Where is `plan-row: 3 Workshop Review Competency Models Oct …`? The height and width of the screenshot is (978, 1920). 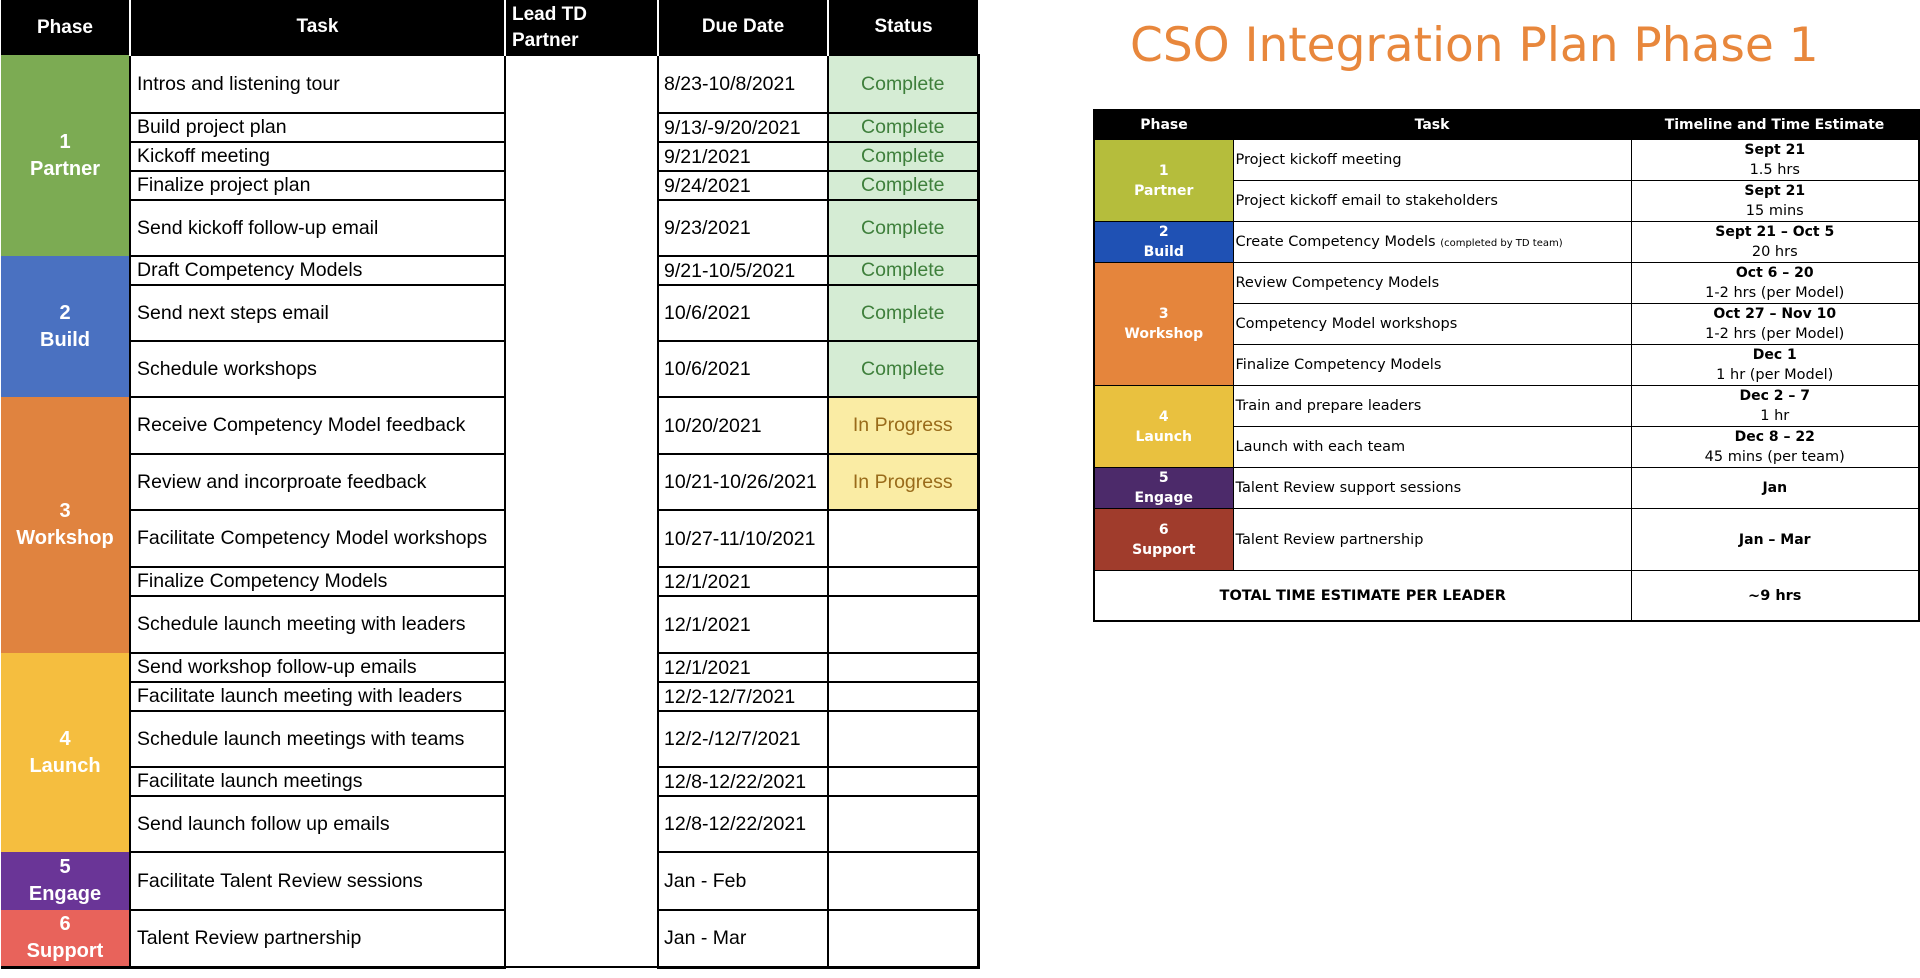 plan-row: 3 Workshop Review Competency Models Oct … is located at coordinates (1506, 324).